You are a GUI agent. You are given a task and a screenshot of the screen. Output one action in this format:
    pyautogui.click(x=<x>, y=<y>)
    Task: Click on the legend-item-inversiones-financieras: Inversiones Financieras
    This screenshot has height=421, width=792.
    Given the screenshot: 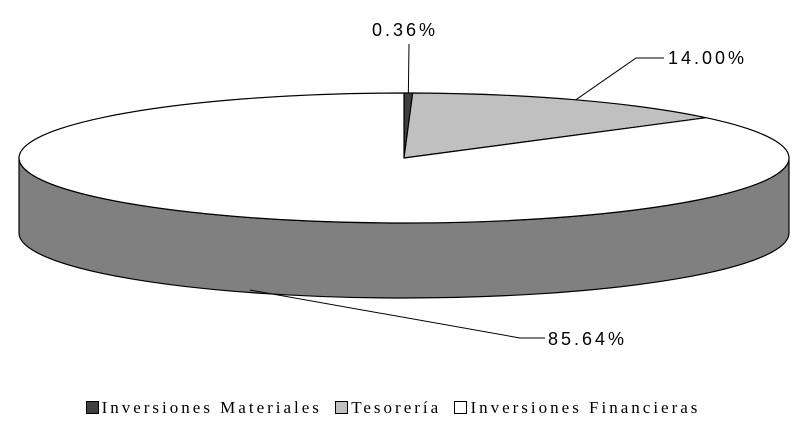 What is the action you would take?
    pyautogui.click(x=577, y=408)
    